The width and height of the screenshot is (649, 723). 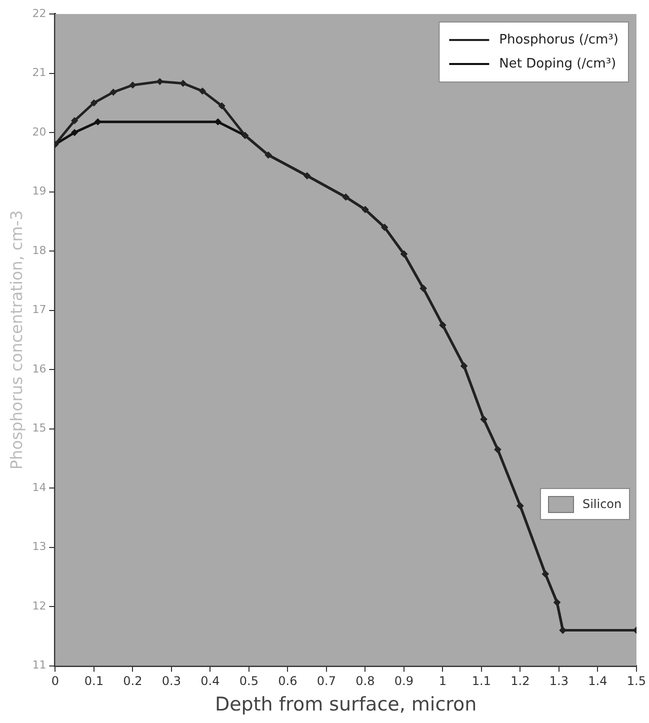 What do you see at coordinates (602, 504) in the screenshot?
I see `band-label: Silicon` at bounding box center [602, 504].